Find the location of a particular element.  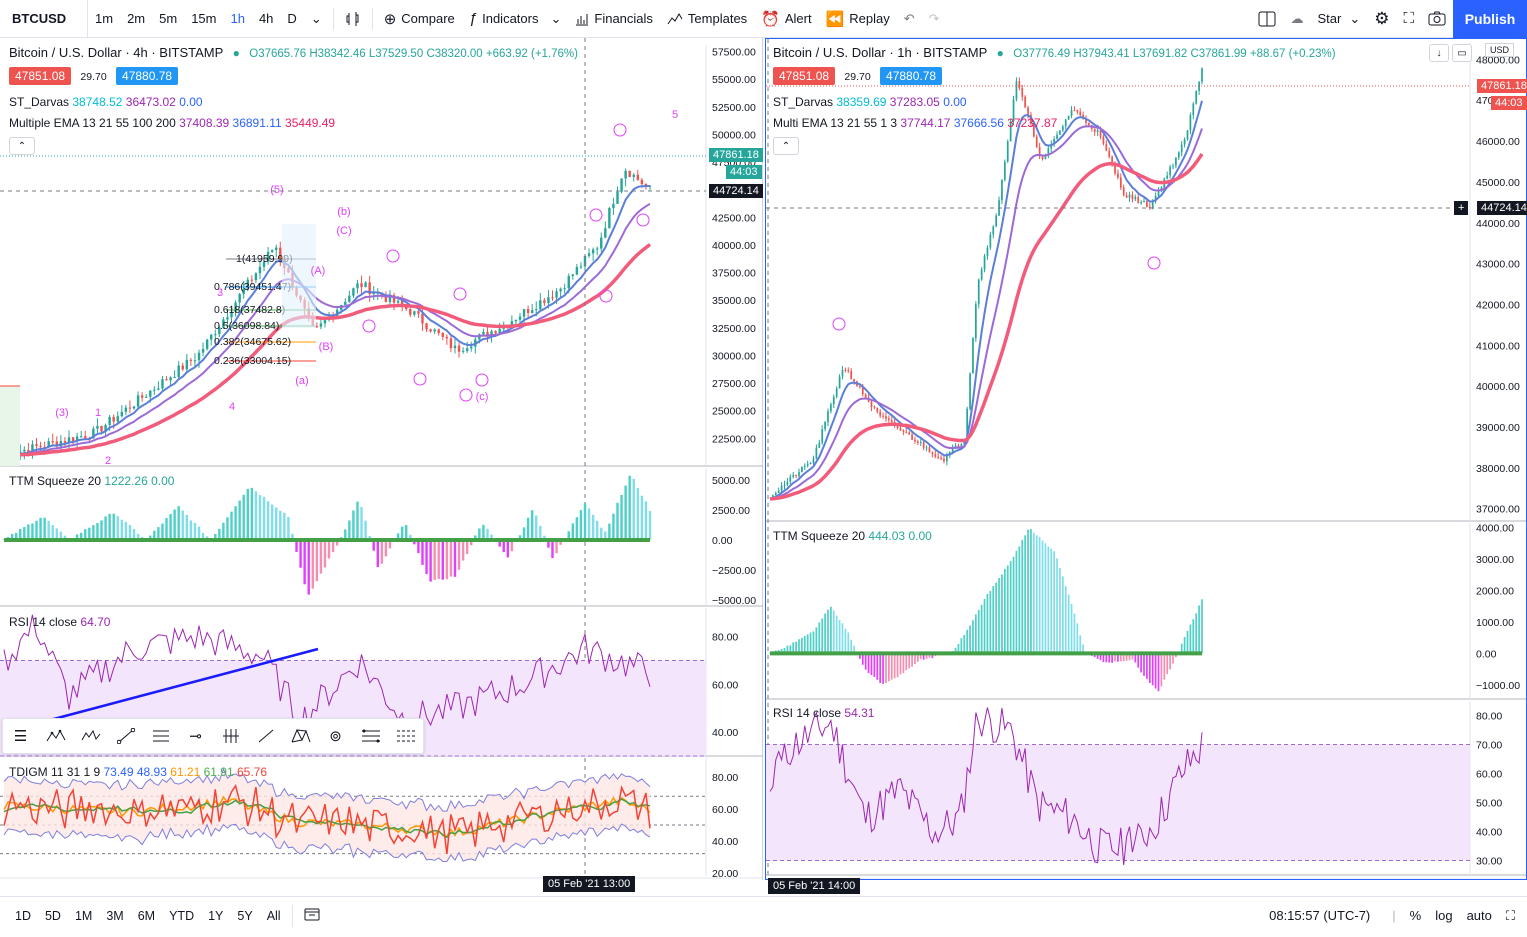

layout-icon is located at coordinates (1267, 19).